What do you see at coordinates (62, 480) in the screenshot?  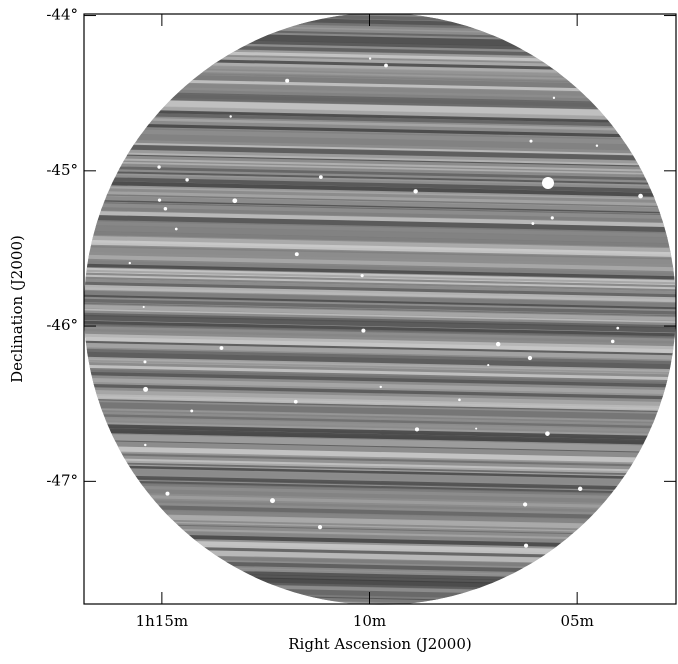 I see `y-tick-label: -47°` at bounding box center [62, 480].